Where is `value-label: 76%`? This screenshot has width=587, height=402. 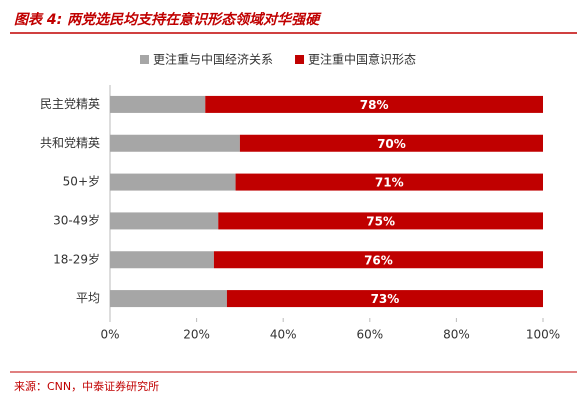 value-label: 76% is located at coordinates (378, 260).